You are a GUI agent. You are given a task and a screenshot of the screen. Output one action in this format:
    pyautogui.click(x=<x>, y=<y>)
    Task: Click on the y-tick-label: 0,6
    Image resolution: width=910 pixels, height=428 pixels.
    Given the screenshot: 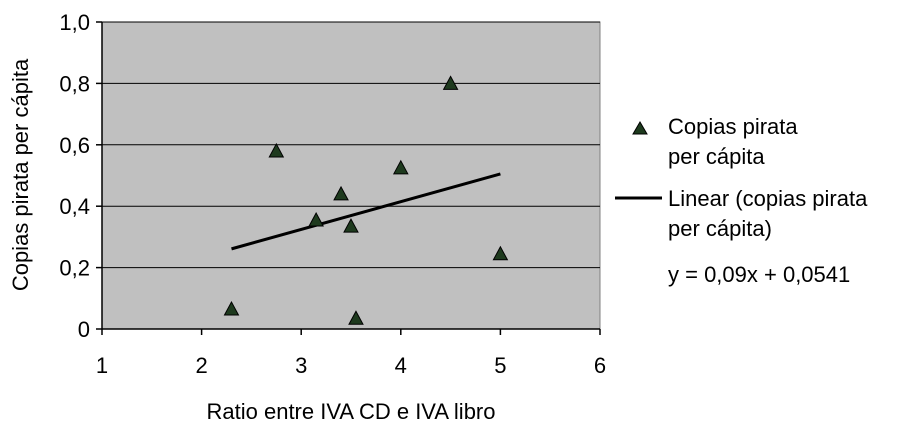 What is the action you would take?
    pyautogui.click(x=74, y=145)
    